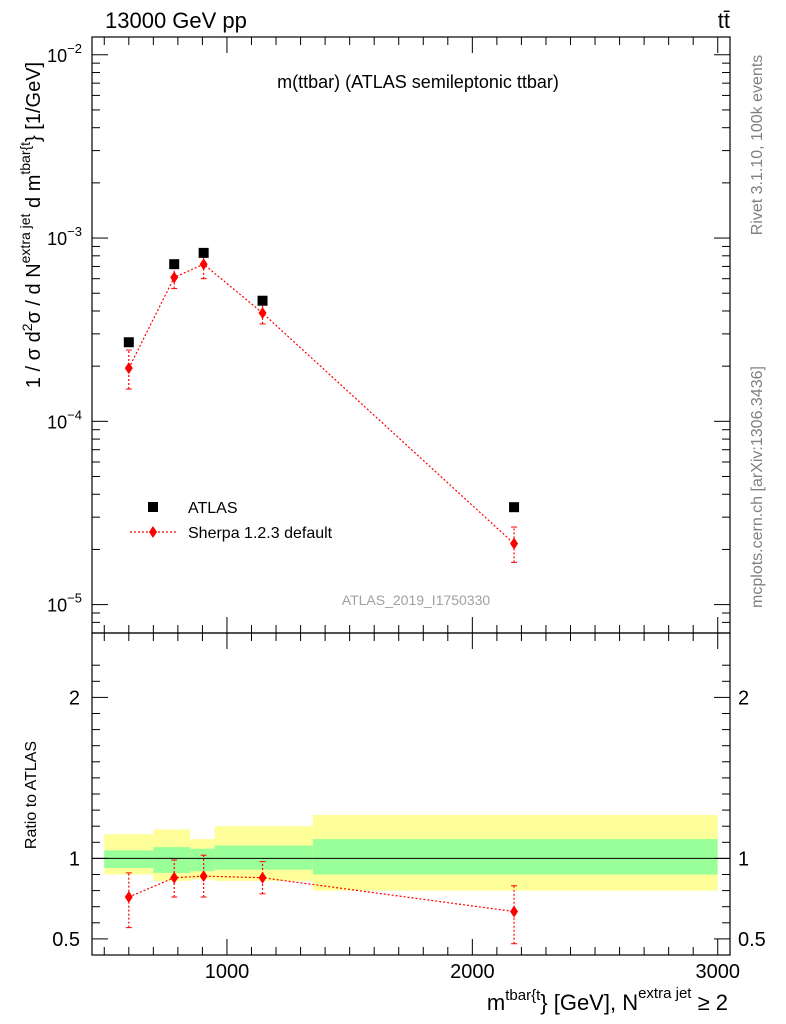  I want to click on ratio-x-tick-labels: 1000 2000 3000, so click(472, 972).